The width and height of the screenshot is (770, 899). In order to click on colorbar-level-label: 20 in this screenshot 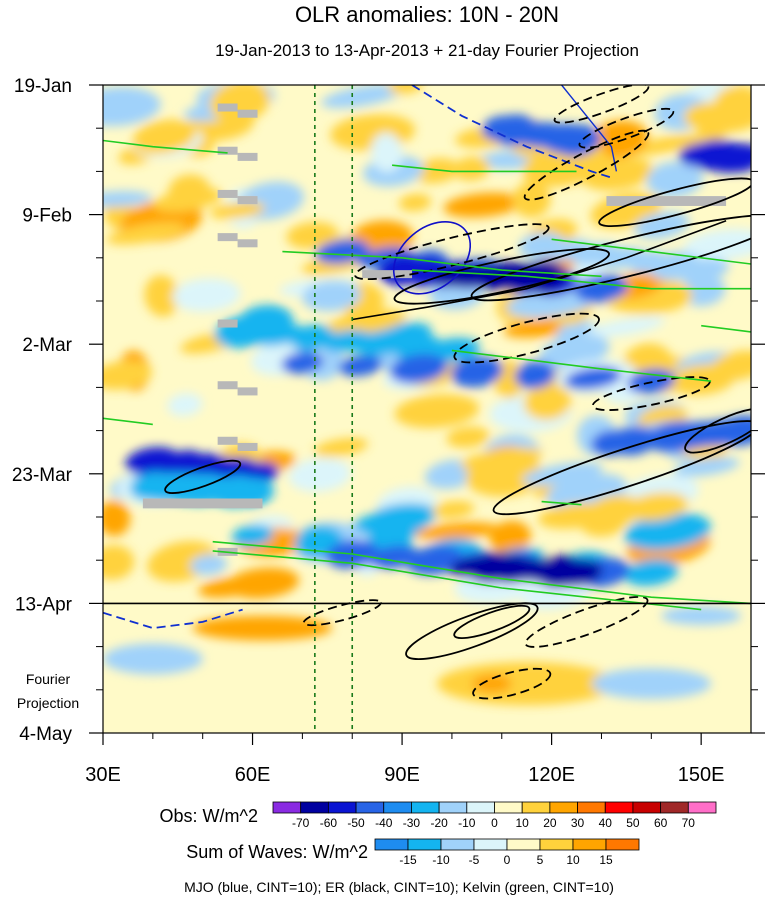, I will do `click(550, 823)`.